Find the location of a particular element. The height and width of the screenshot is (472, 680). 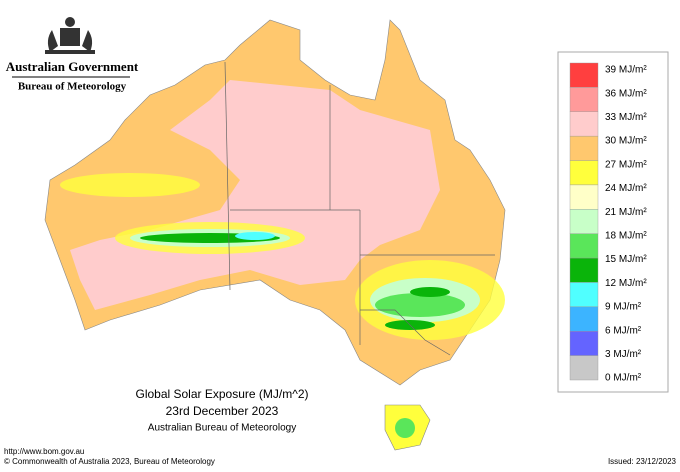

legend-label: 39 MJ/m² is located at coordinates (626, 70).